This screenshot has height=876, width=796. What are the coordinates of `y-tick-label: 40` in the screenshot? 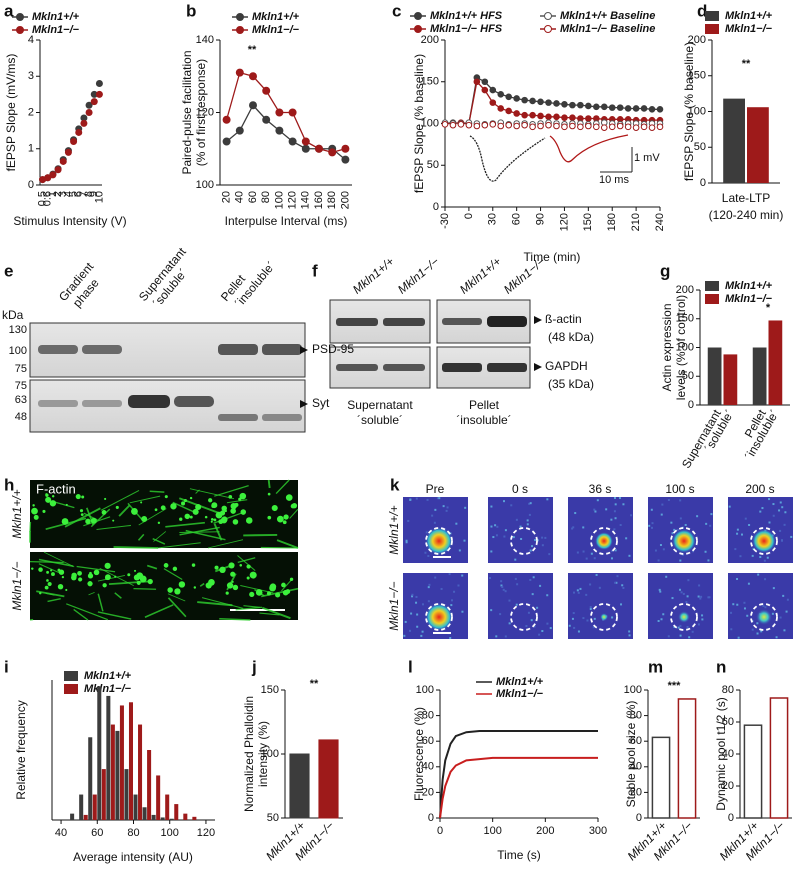 It's located at (428, 767).